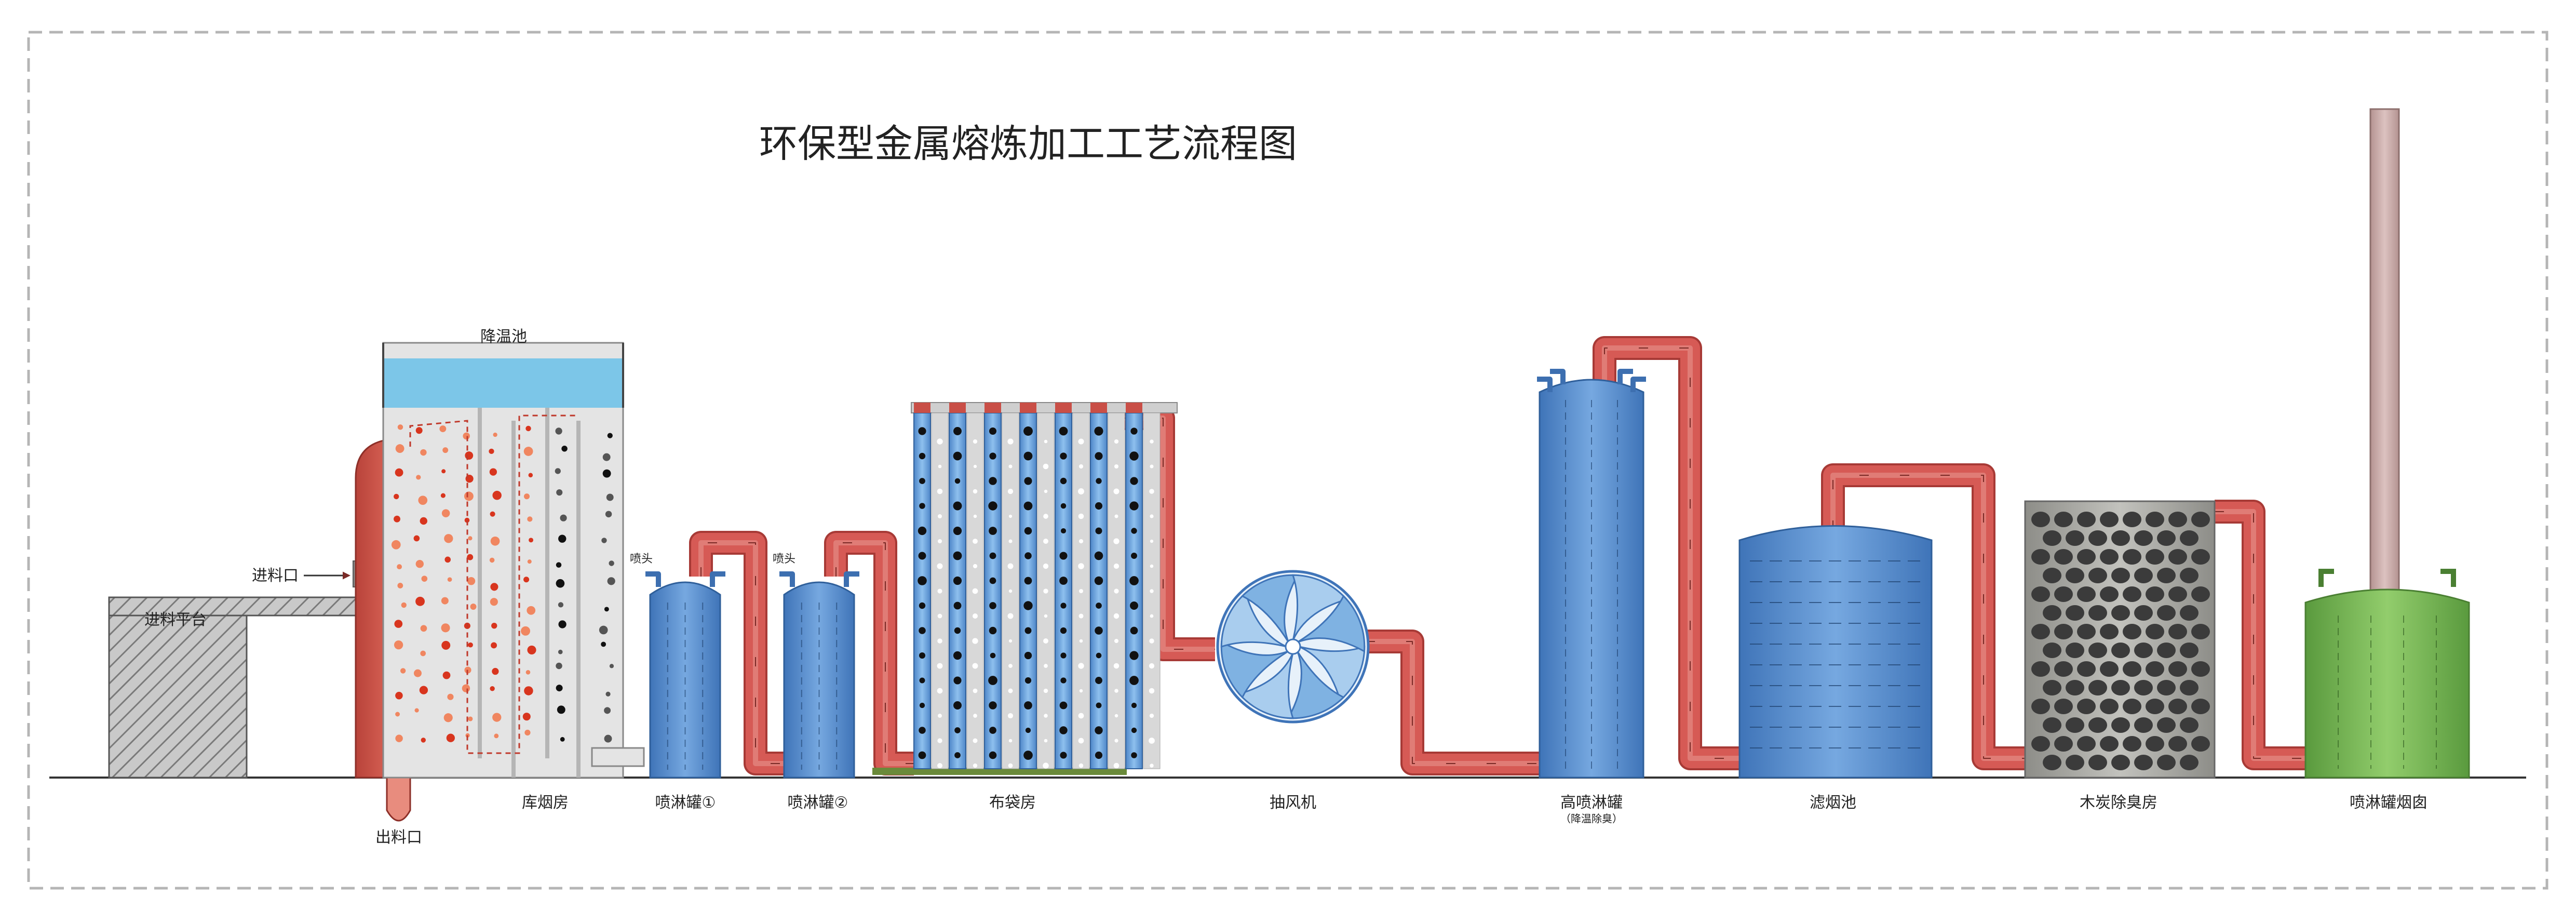 This screenshot has width=2576, height=923. I want to click on filter-bag-cap, so click(992, 408).